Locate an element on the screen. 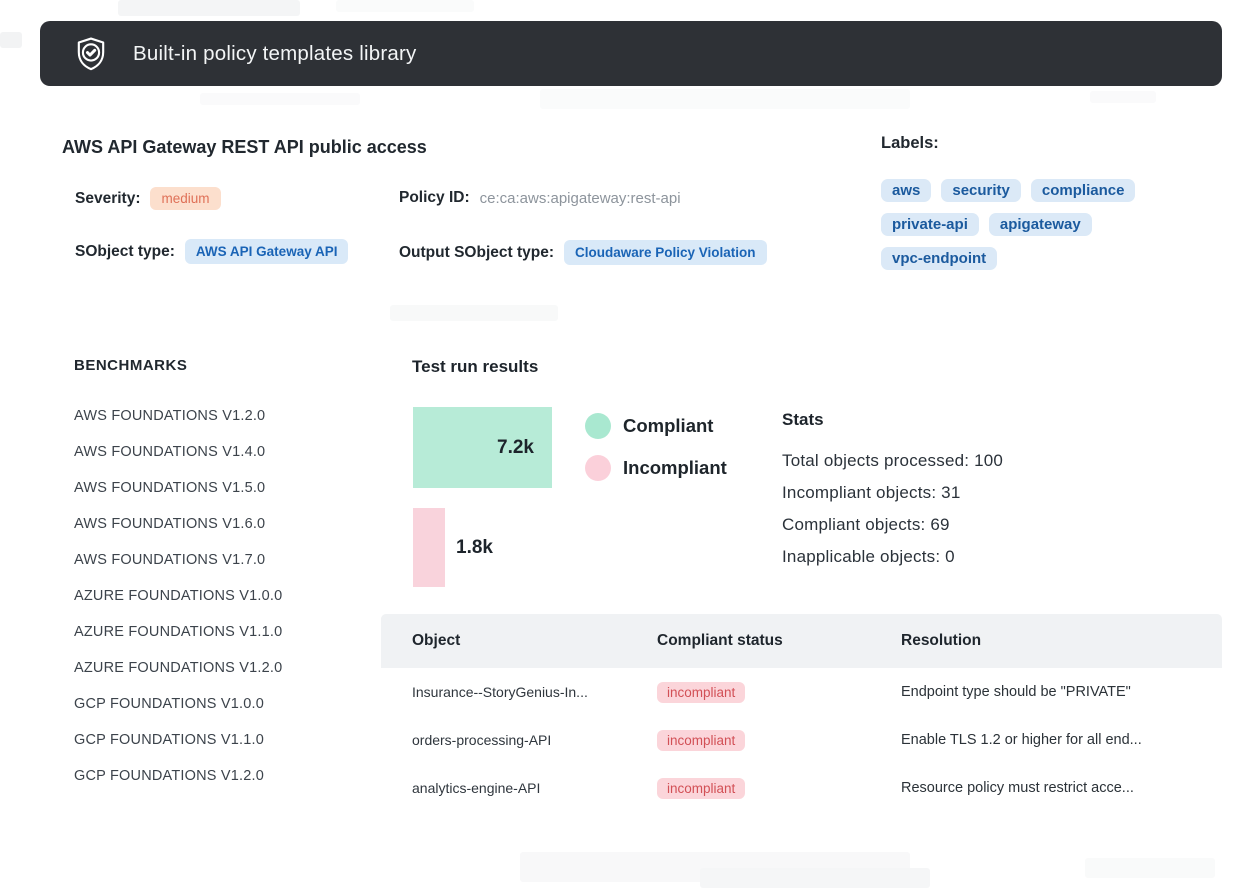 The height and width of the screenshot is (888, 1256). legend-item-incompliant: Incompliant is located at coordinates (656, 468).